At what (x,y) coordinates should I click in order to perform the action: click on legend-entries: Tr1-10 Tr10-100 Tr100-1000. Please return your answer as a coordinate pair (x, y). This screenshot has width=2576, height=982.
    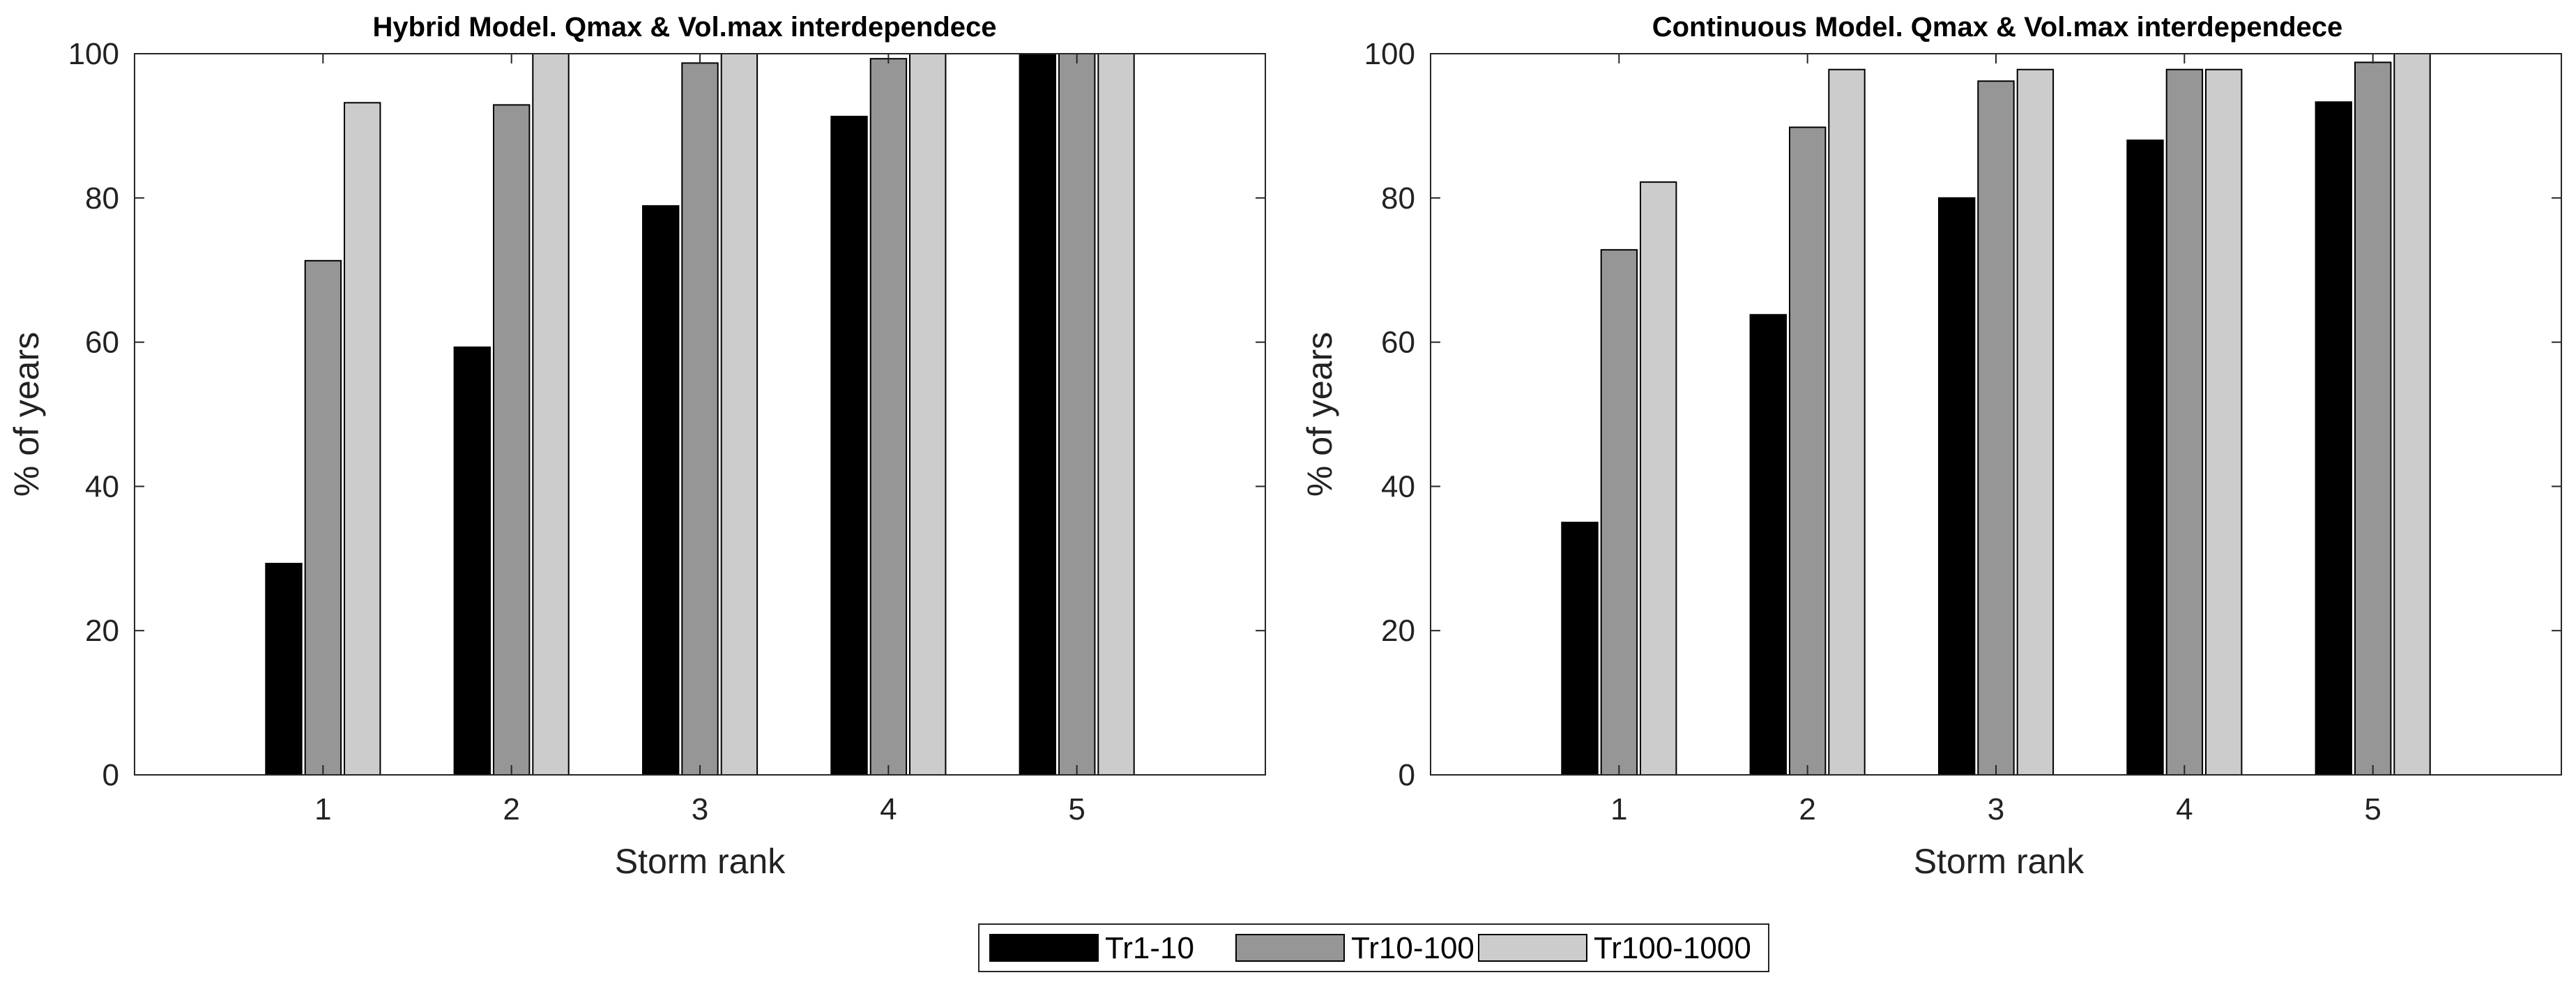
    Looking at the image, I should click on (1370, 948).